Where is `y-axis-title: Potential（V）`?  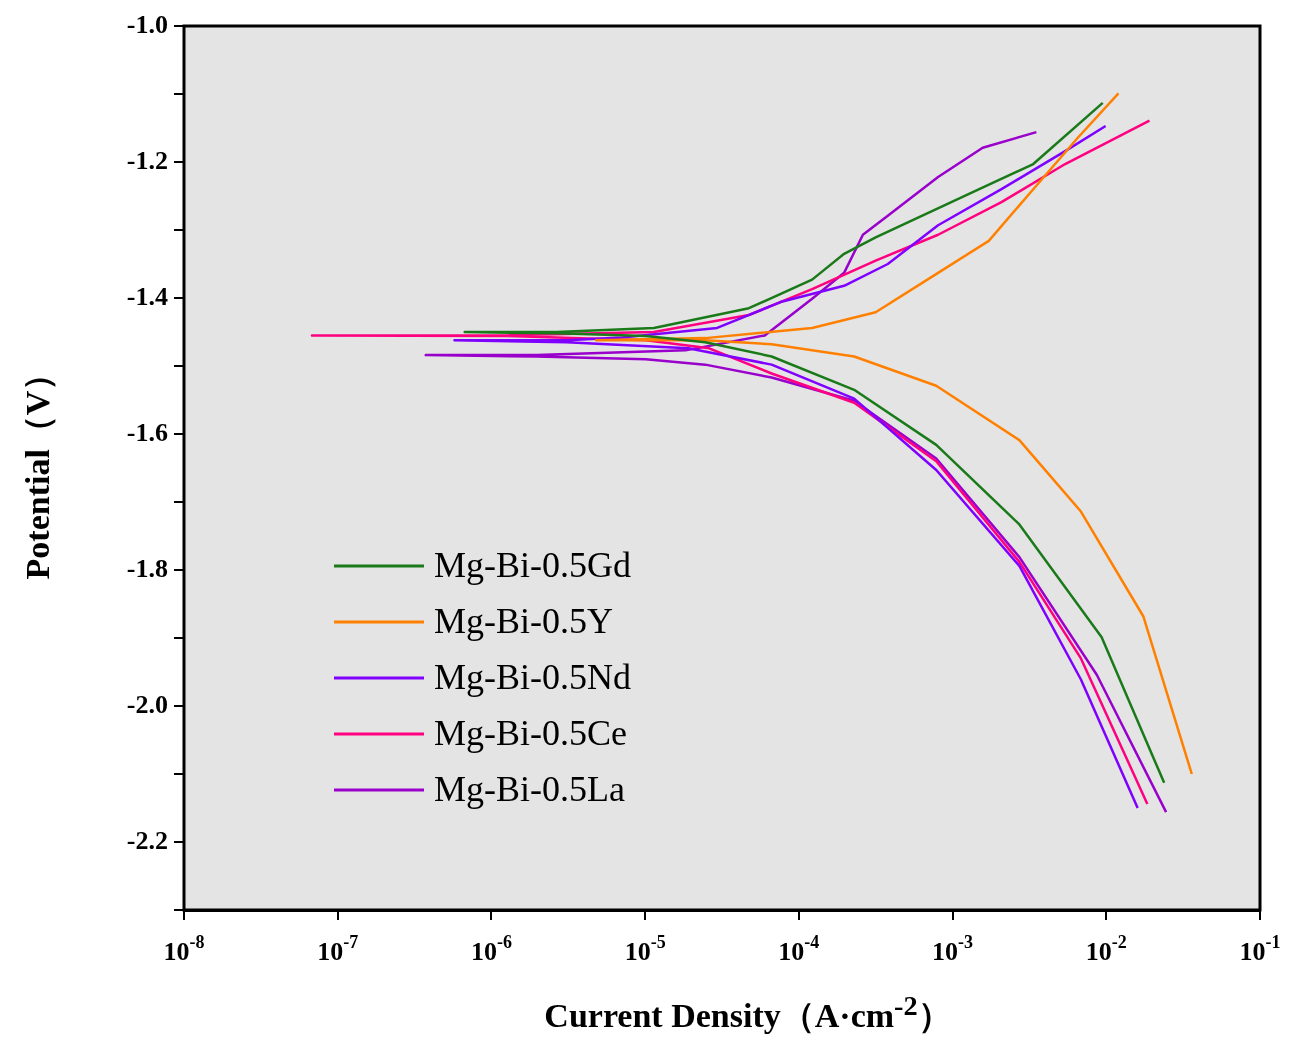 y-axis-title: Potential（V） is located at coordinates (37, 468).